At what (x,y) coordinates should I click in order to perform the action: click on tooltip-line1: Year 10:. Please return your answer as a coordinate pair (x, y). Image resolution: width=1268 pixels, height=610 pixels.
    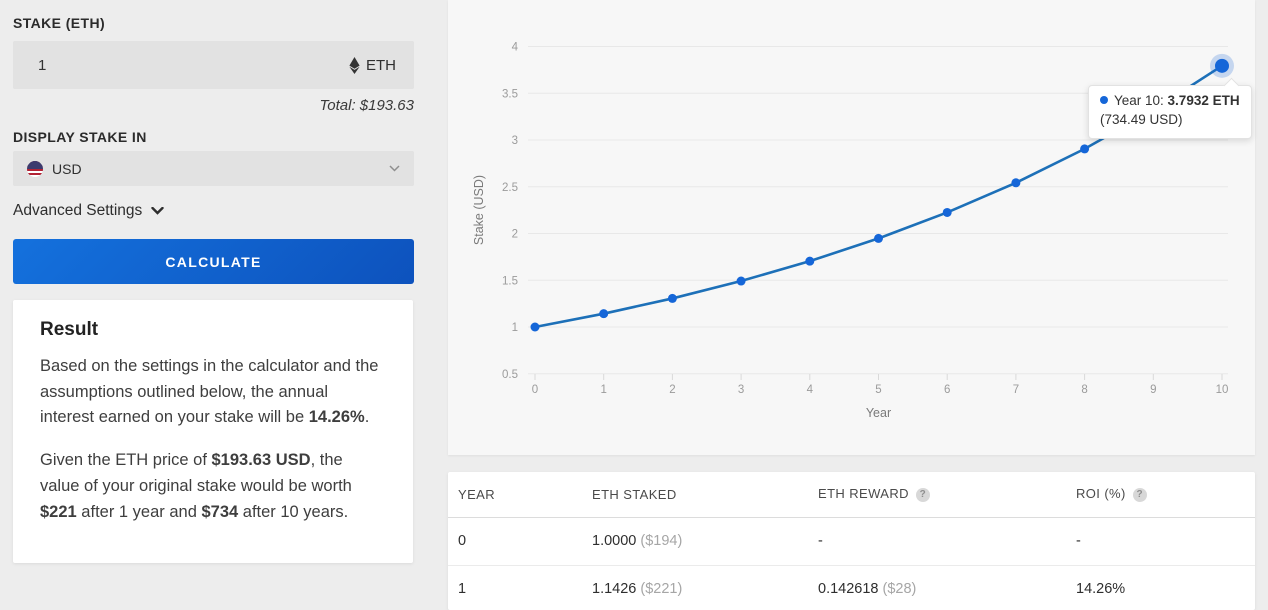
    Looking at the image, I should click on (1141, 100).